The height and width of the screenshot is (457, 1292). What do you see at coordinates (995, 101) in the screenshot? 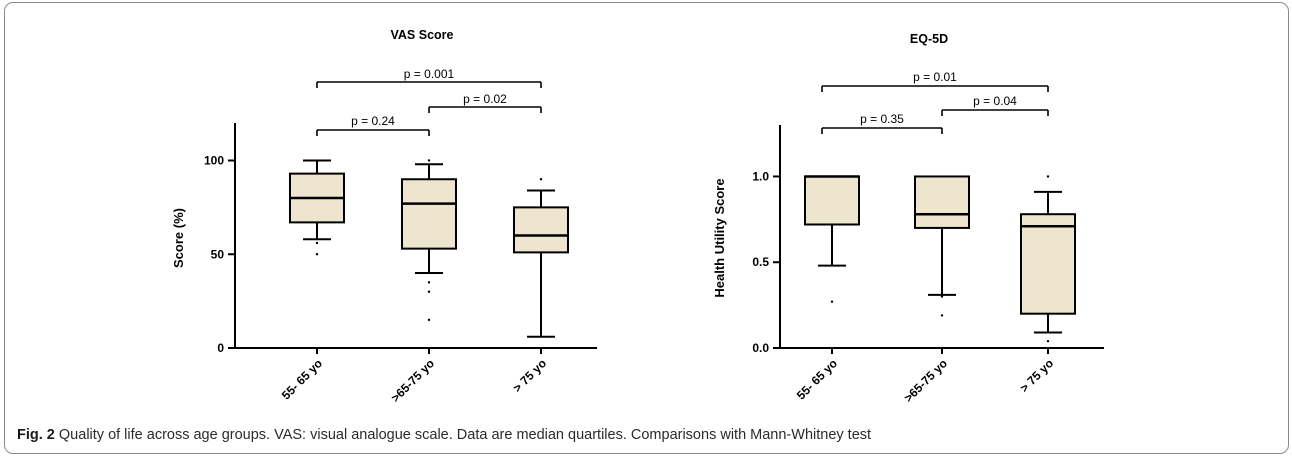
I see `p-value-label: p = 0.04` at bounding box center [995, 101].